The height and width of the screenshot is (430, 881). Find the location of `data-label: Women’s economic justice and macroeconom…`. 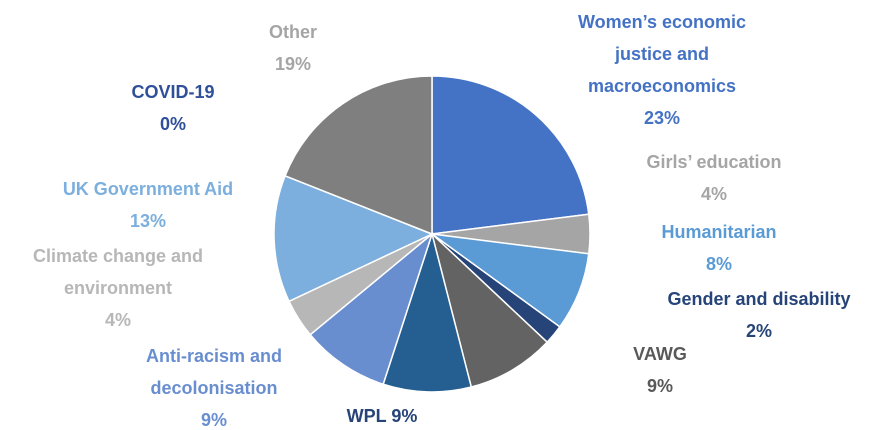

data-label: Women’s economic justice and macroeconom… is located at coordinates (662, 70).